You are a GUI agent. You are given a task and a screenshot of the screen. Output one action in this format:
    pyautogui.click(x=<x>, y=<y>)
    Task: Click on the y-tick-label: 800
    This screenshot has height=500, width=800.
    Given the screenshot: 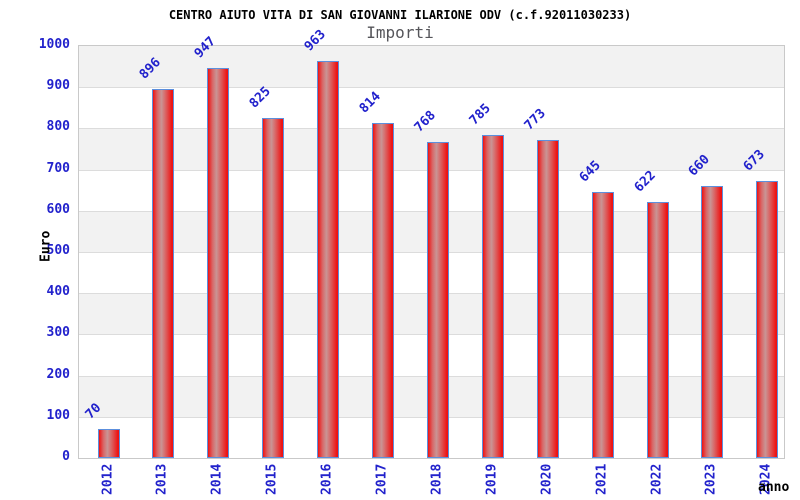 What is the action you would take?
    pyautogui.click(x=58, y=127)
    